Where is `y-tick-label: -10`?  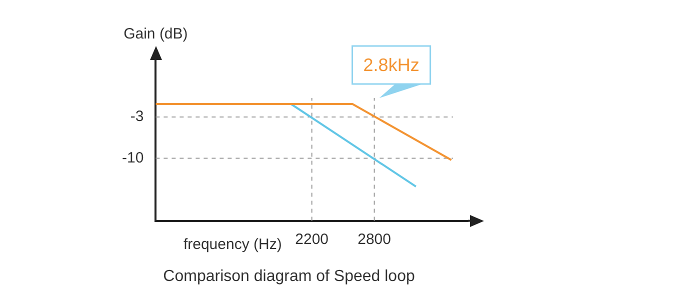
y-tick-label: -10 is located at coordinates (133, 157).